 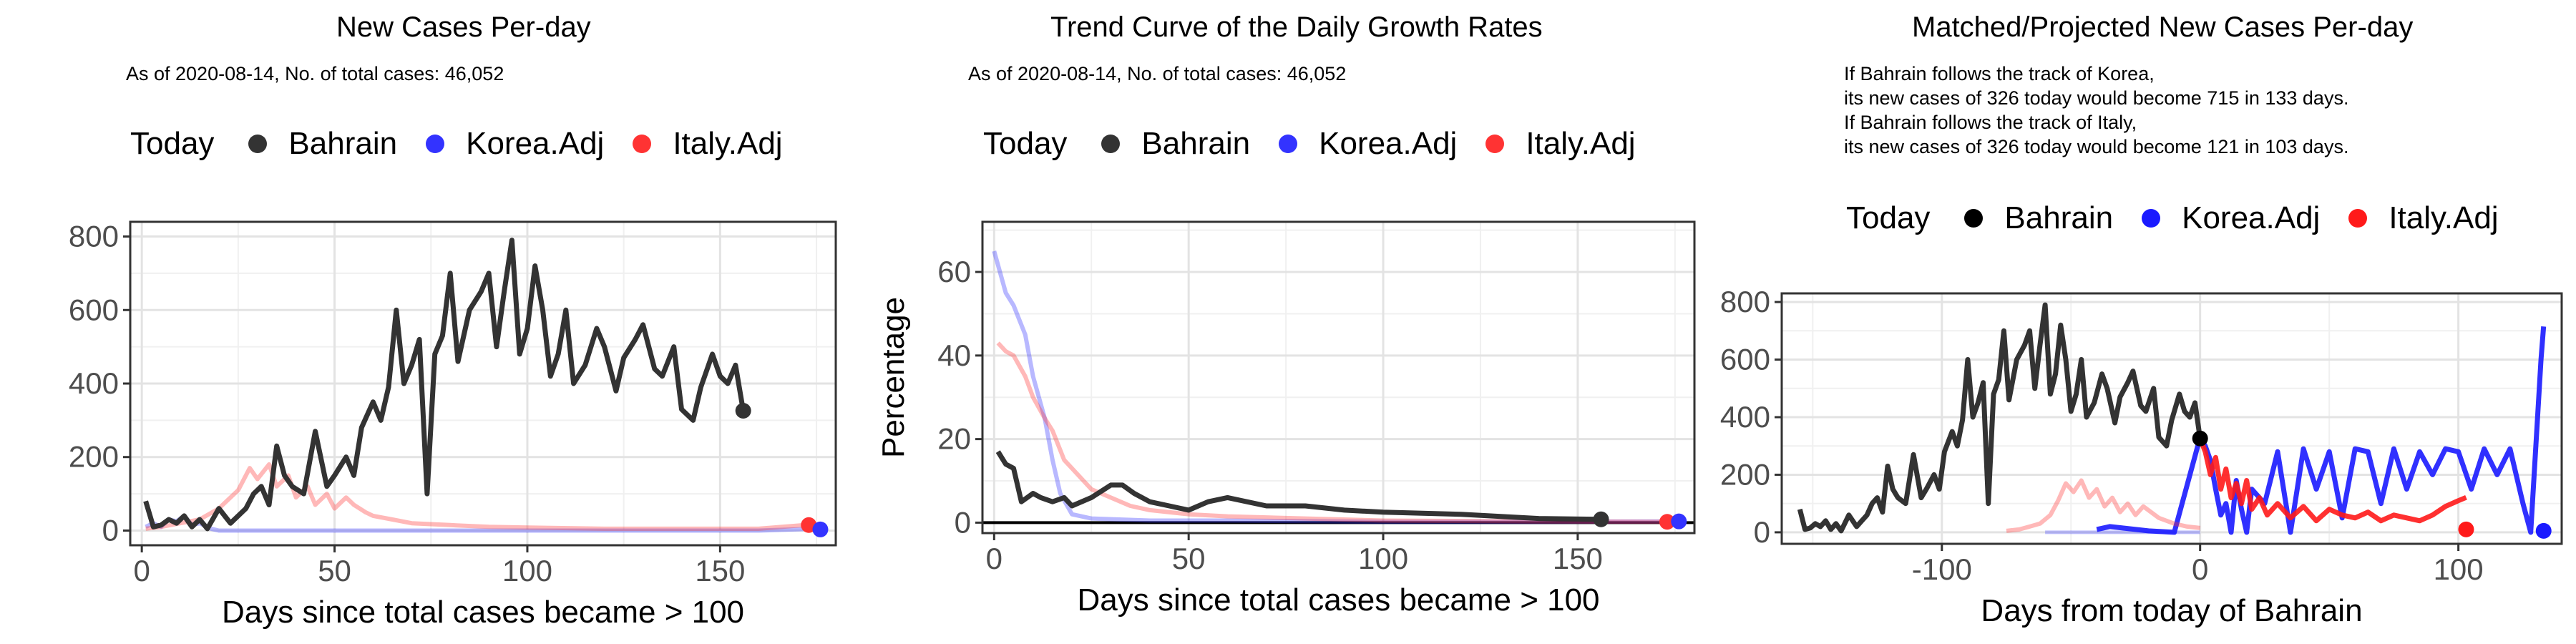 I want to click on tick-label-y: 20, so click(x=954, y=439).